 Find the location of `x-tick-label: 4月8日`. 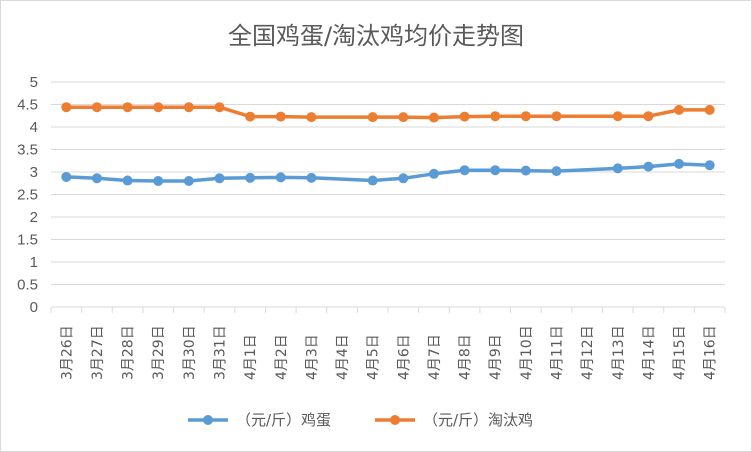

x-tick-label: 4月8日 is located at coordinates (466, 357).